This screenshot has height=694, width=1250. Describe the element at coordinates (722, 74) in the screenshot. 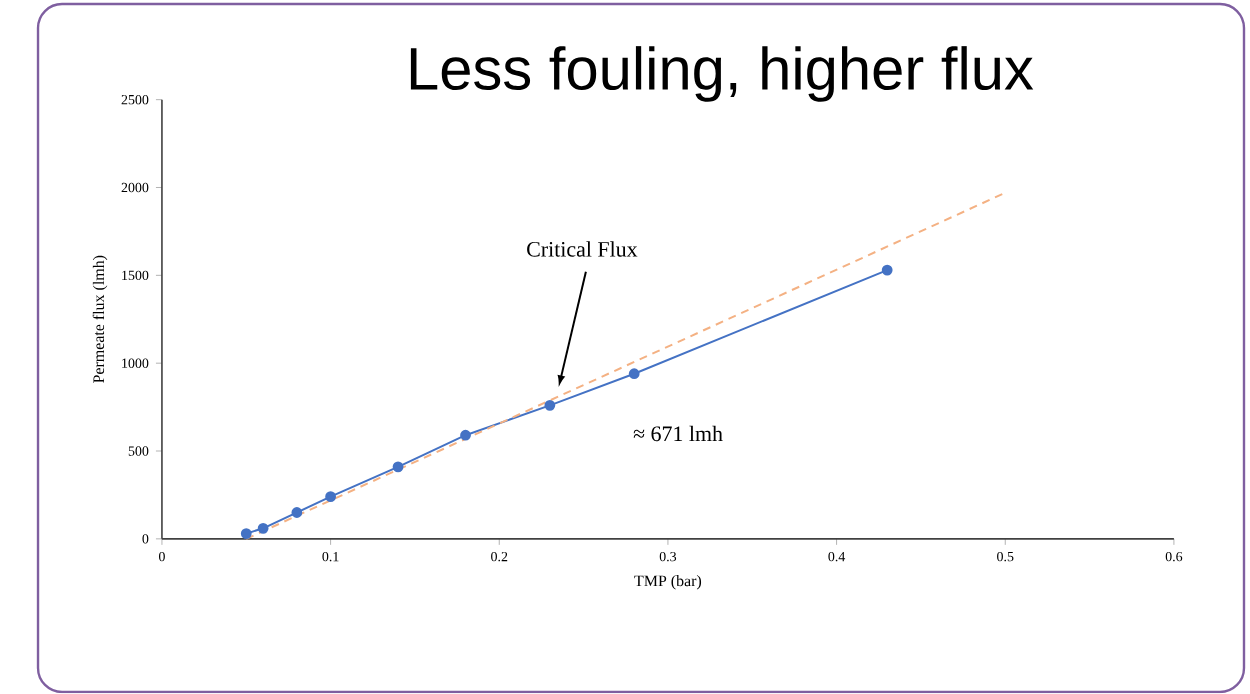

I see `chart-title: Less fouling, higher flux` at that location.